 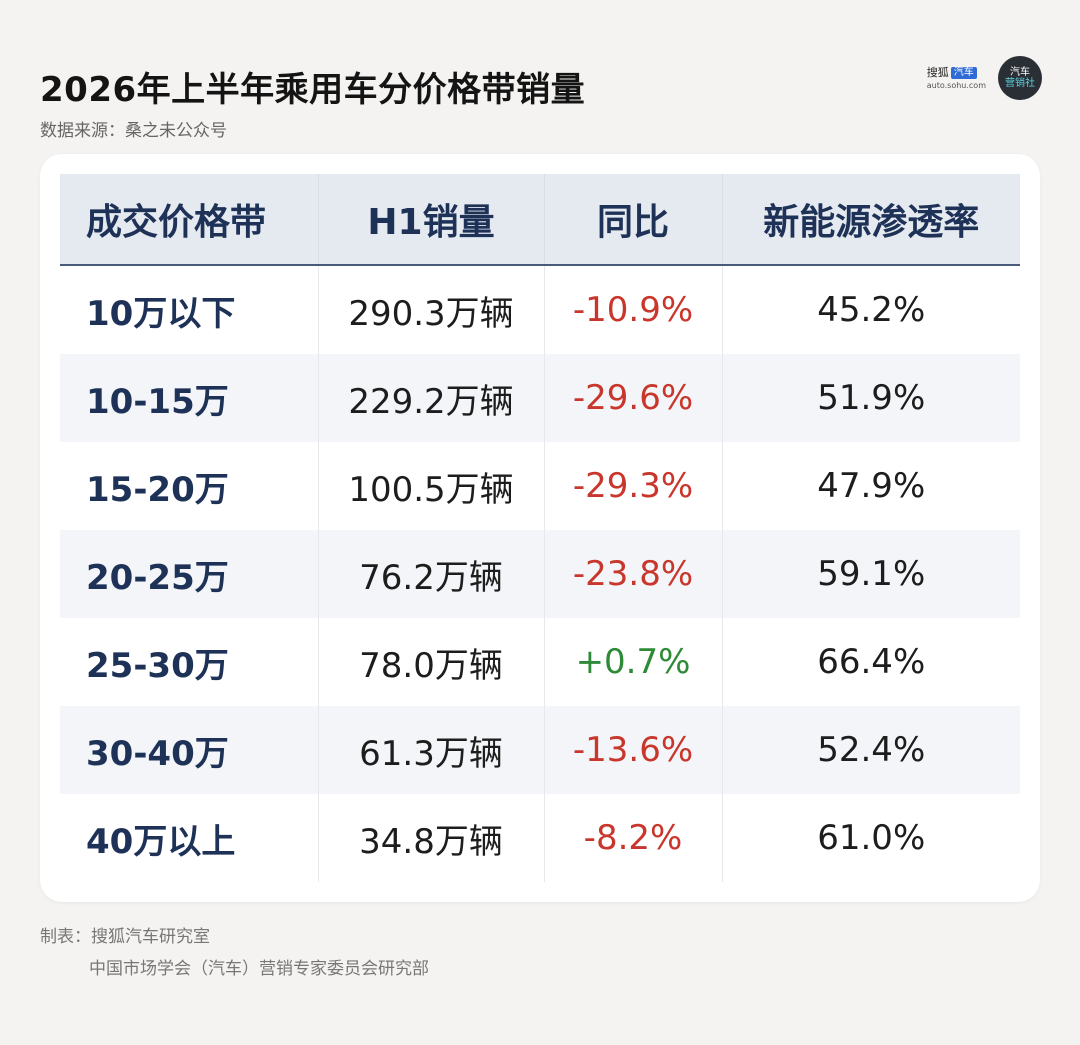 What do you see at coordinates (633, 220) in the screenshot?
I see `column-header-yoy: 同比` at bounding box center [633, 220].